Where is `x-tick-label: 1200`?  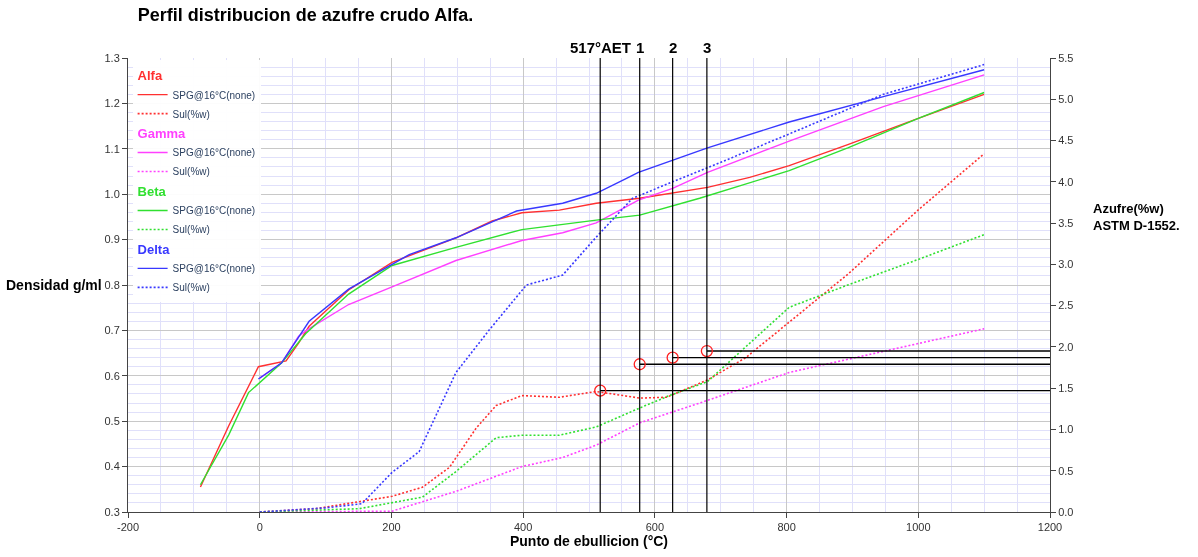 x-tick-label: 1200 is located at coordinates (1050, 527).